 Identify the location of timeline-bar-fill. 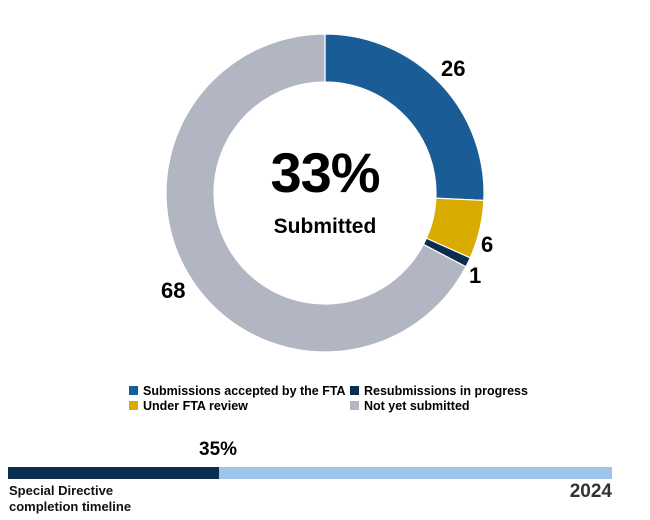
(114, 473).